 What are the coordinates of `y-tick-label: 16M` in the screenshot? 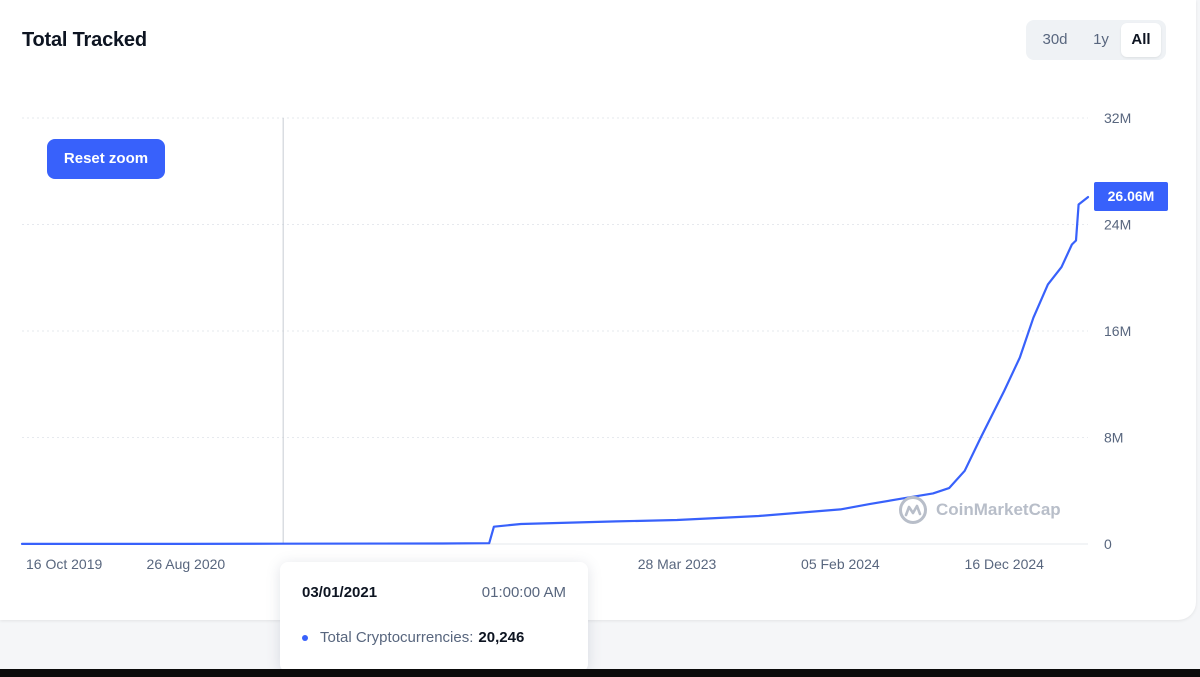 It's located at (1117, 331).